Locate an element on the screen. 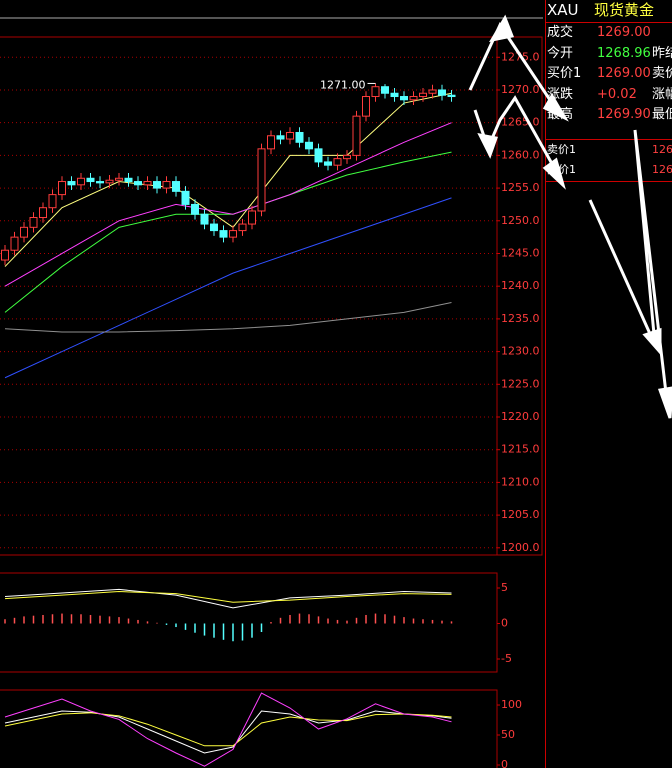 This screenshot has height=768, width=672. quote-row: 今开 1268.96昨结 is located at coordinates (609, 54).